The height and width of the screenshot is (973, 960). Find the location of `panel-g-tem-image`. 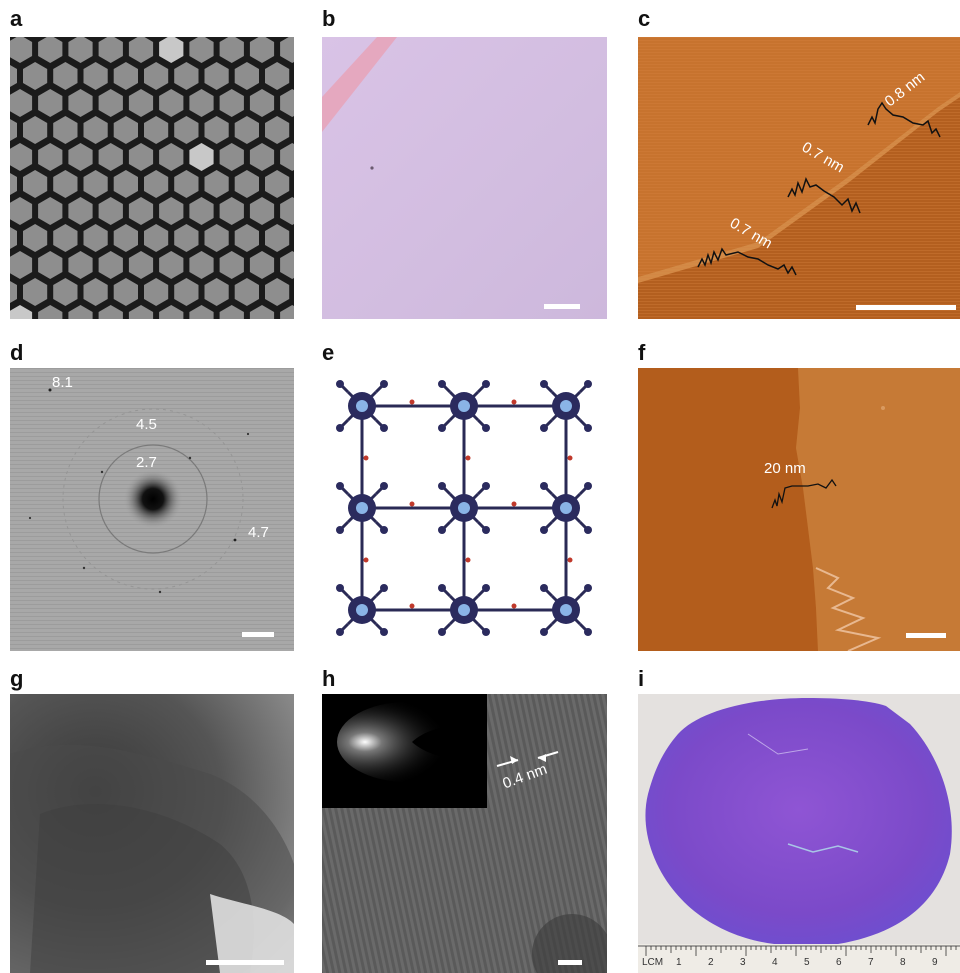

panel-g-tem-image is located at coordinates (152, 833).